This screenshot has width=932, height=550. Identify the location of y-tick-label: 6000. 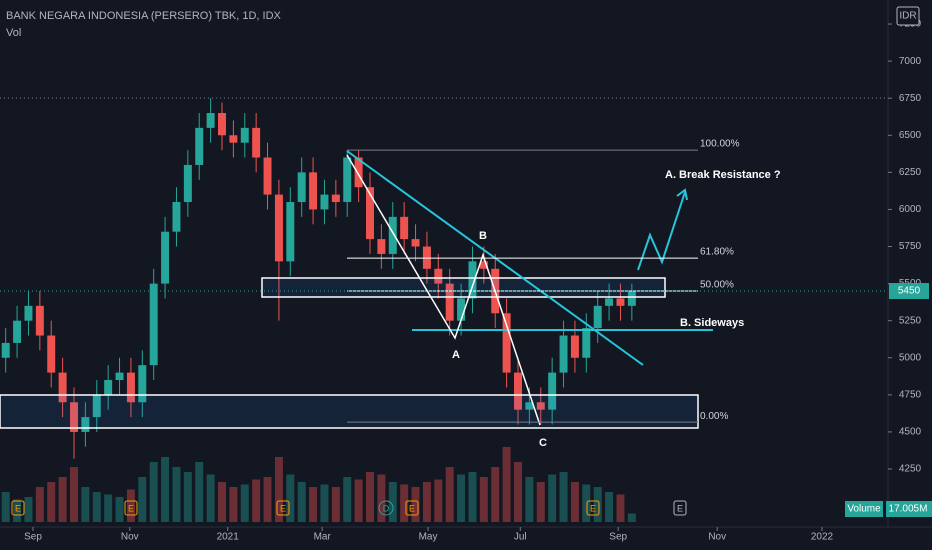
(910, 209).